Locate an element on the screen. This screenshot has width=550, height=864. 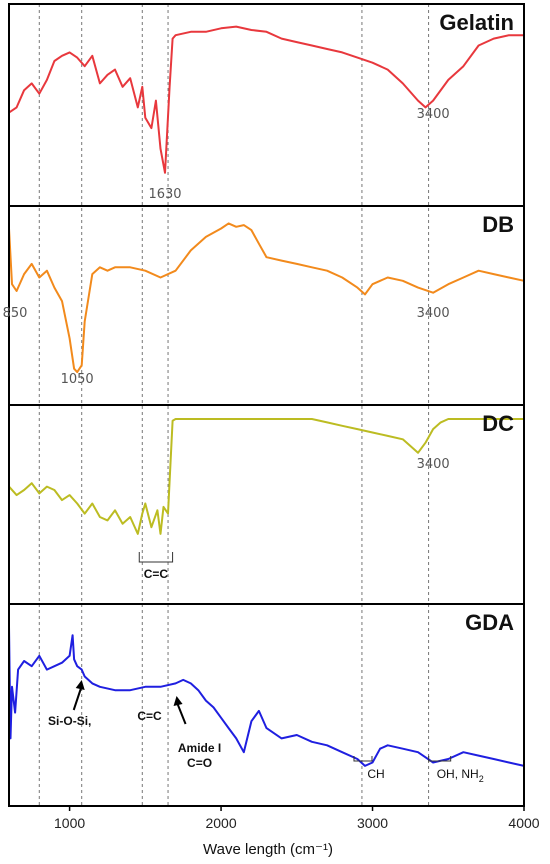
ch-bracket is located at coordinates (363, 759).